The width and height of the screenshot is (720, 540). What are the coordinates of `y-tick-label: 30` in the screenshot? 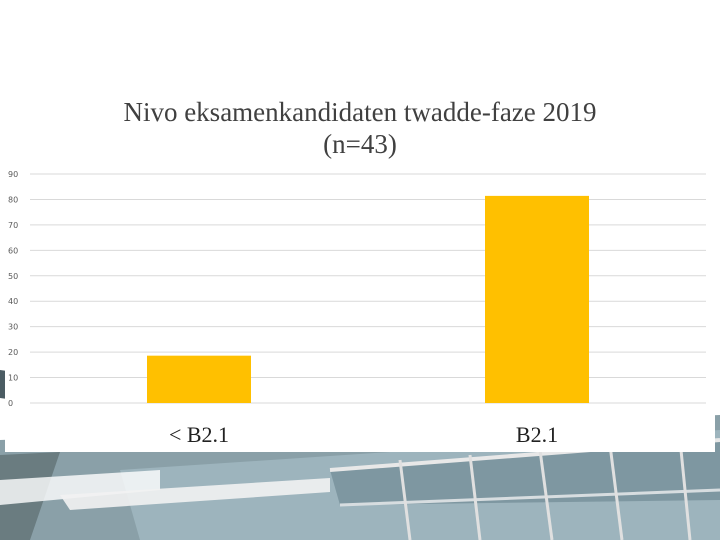 It's located at (13, 327).